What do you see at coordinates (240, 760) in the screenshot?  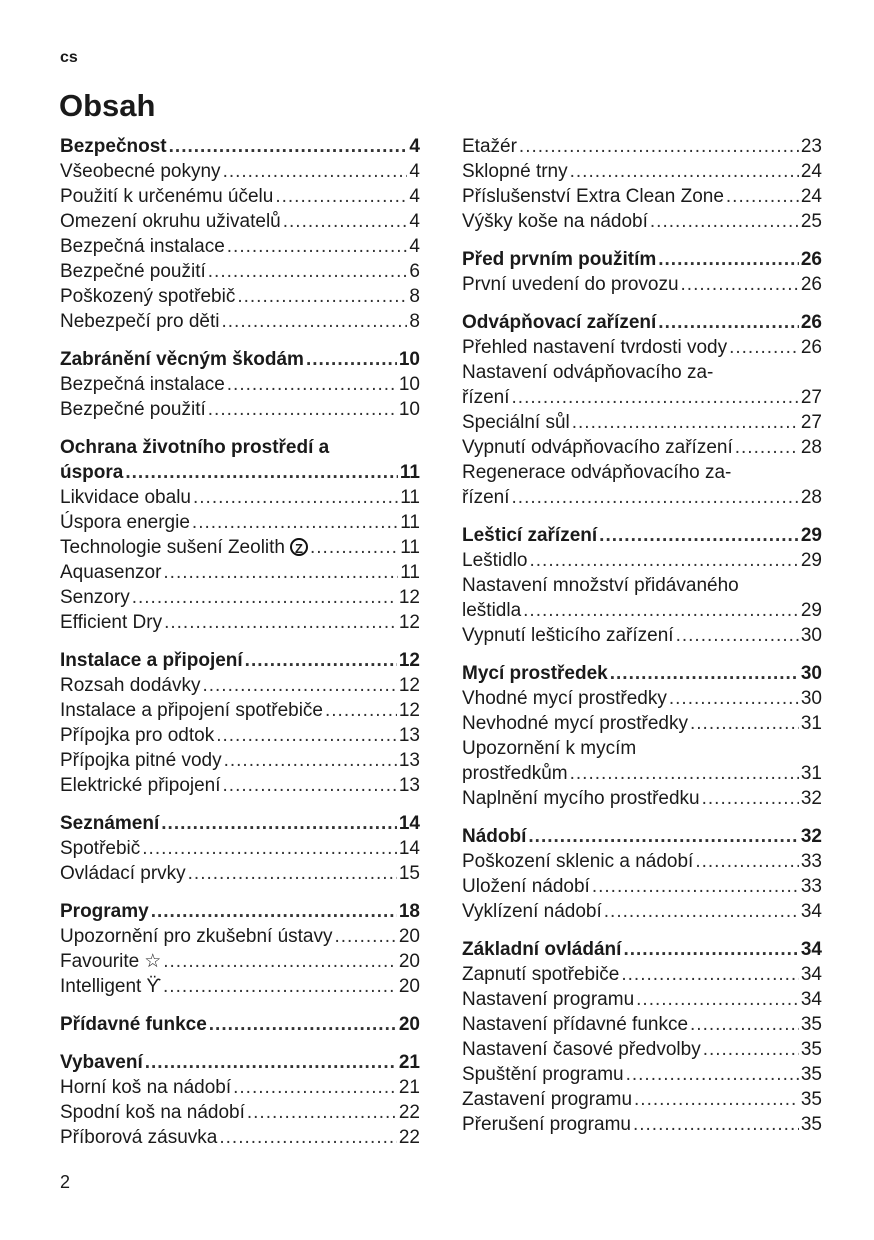 I see `toc-entry: Přípojka pitné vody 13` at bounding box center [240, 760].